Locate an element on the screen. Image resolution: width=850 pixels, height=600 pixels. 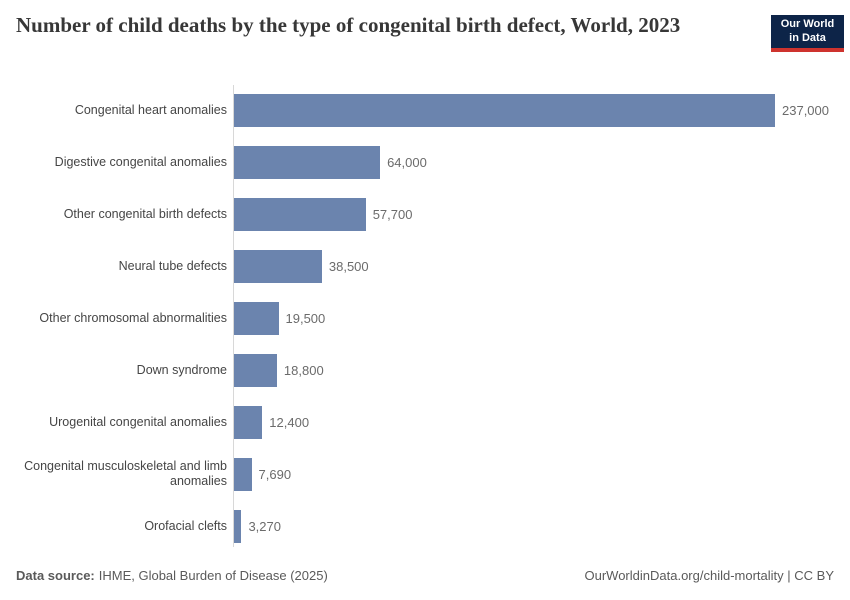
chart-row: Digestive congenital anomalies 64,000 is located at coordinates (425, 162).